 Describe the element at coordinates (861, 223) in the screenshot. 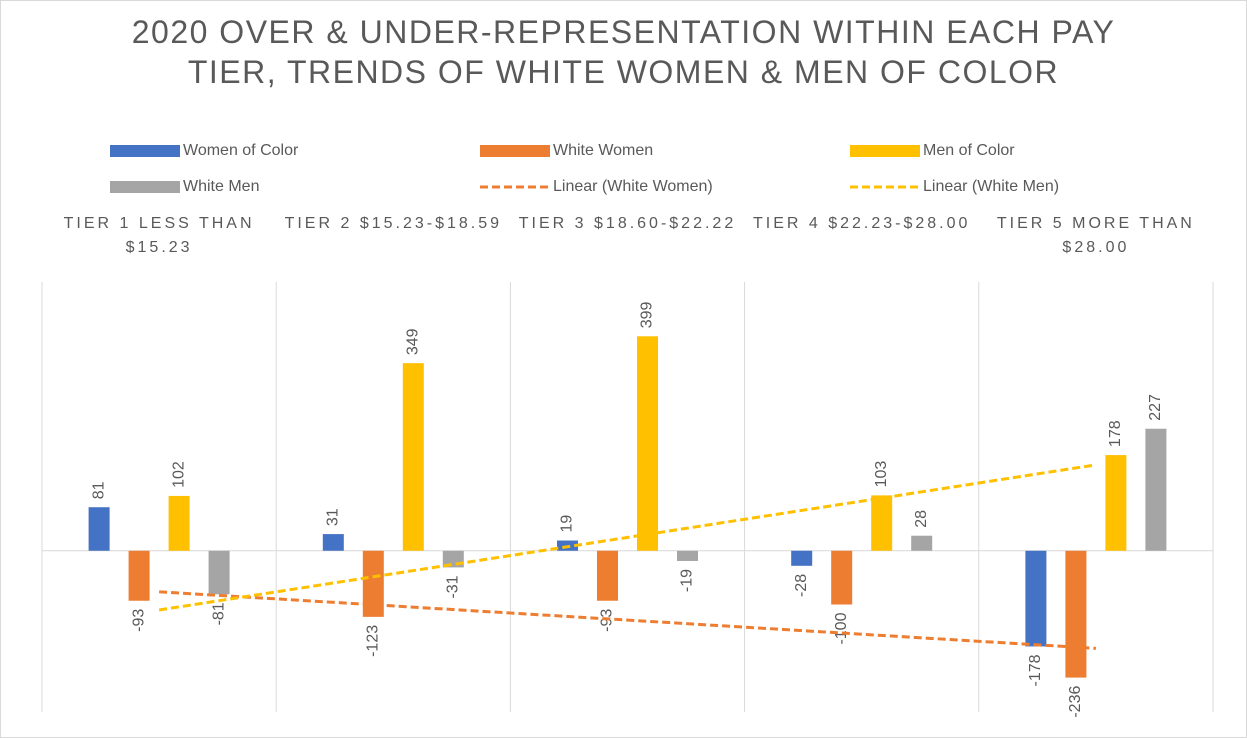

I see `category-label: TIER 4 $22.23-$28.00` at that location.